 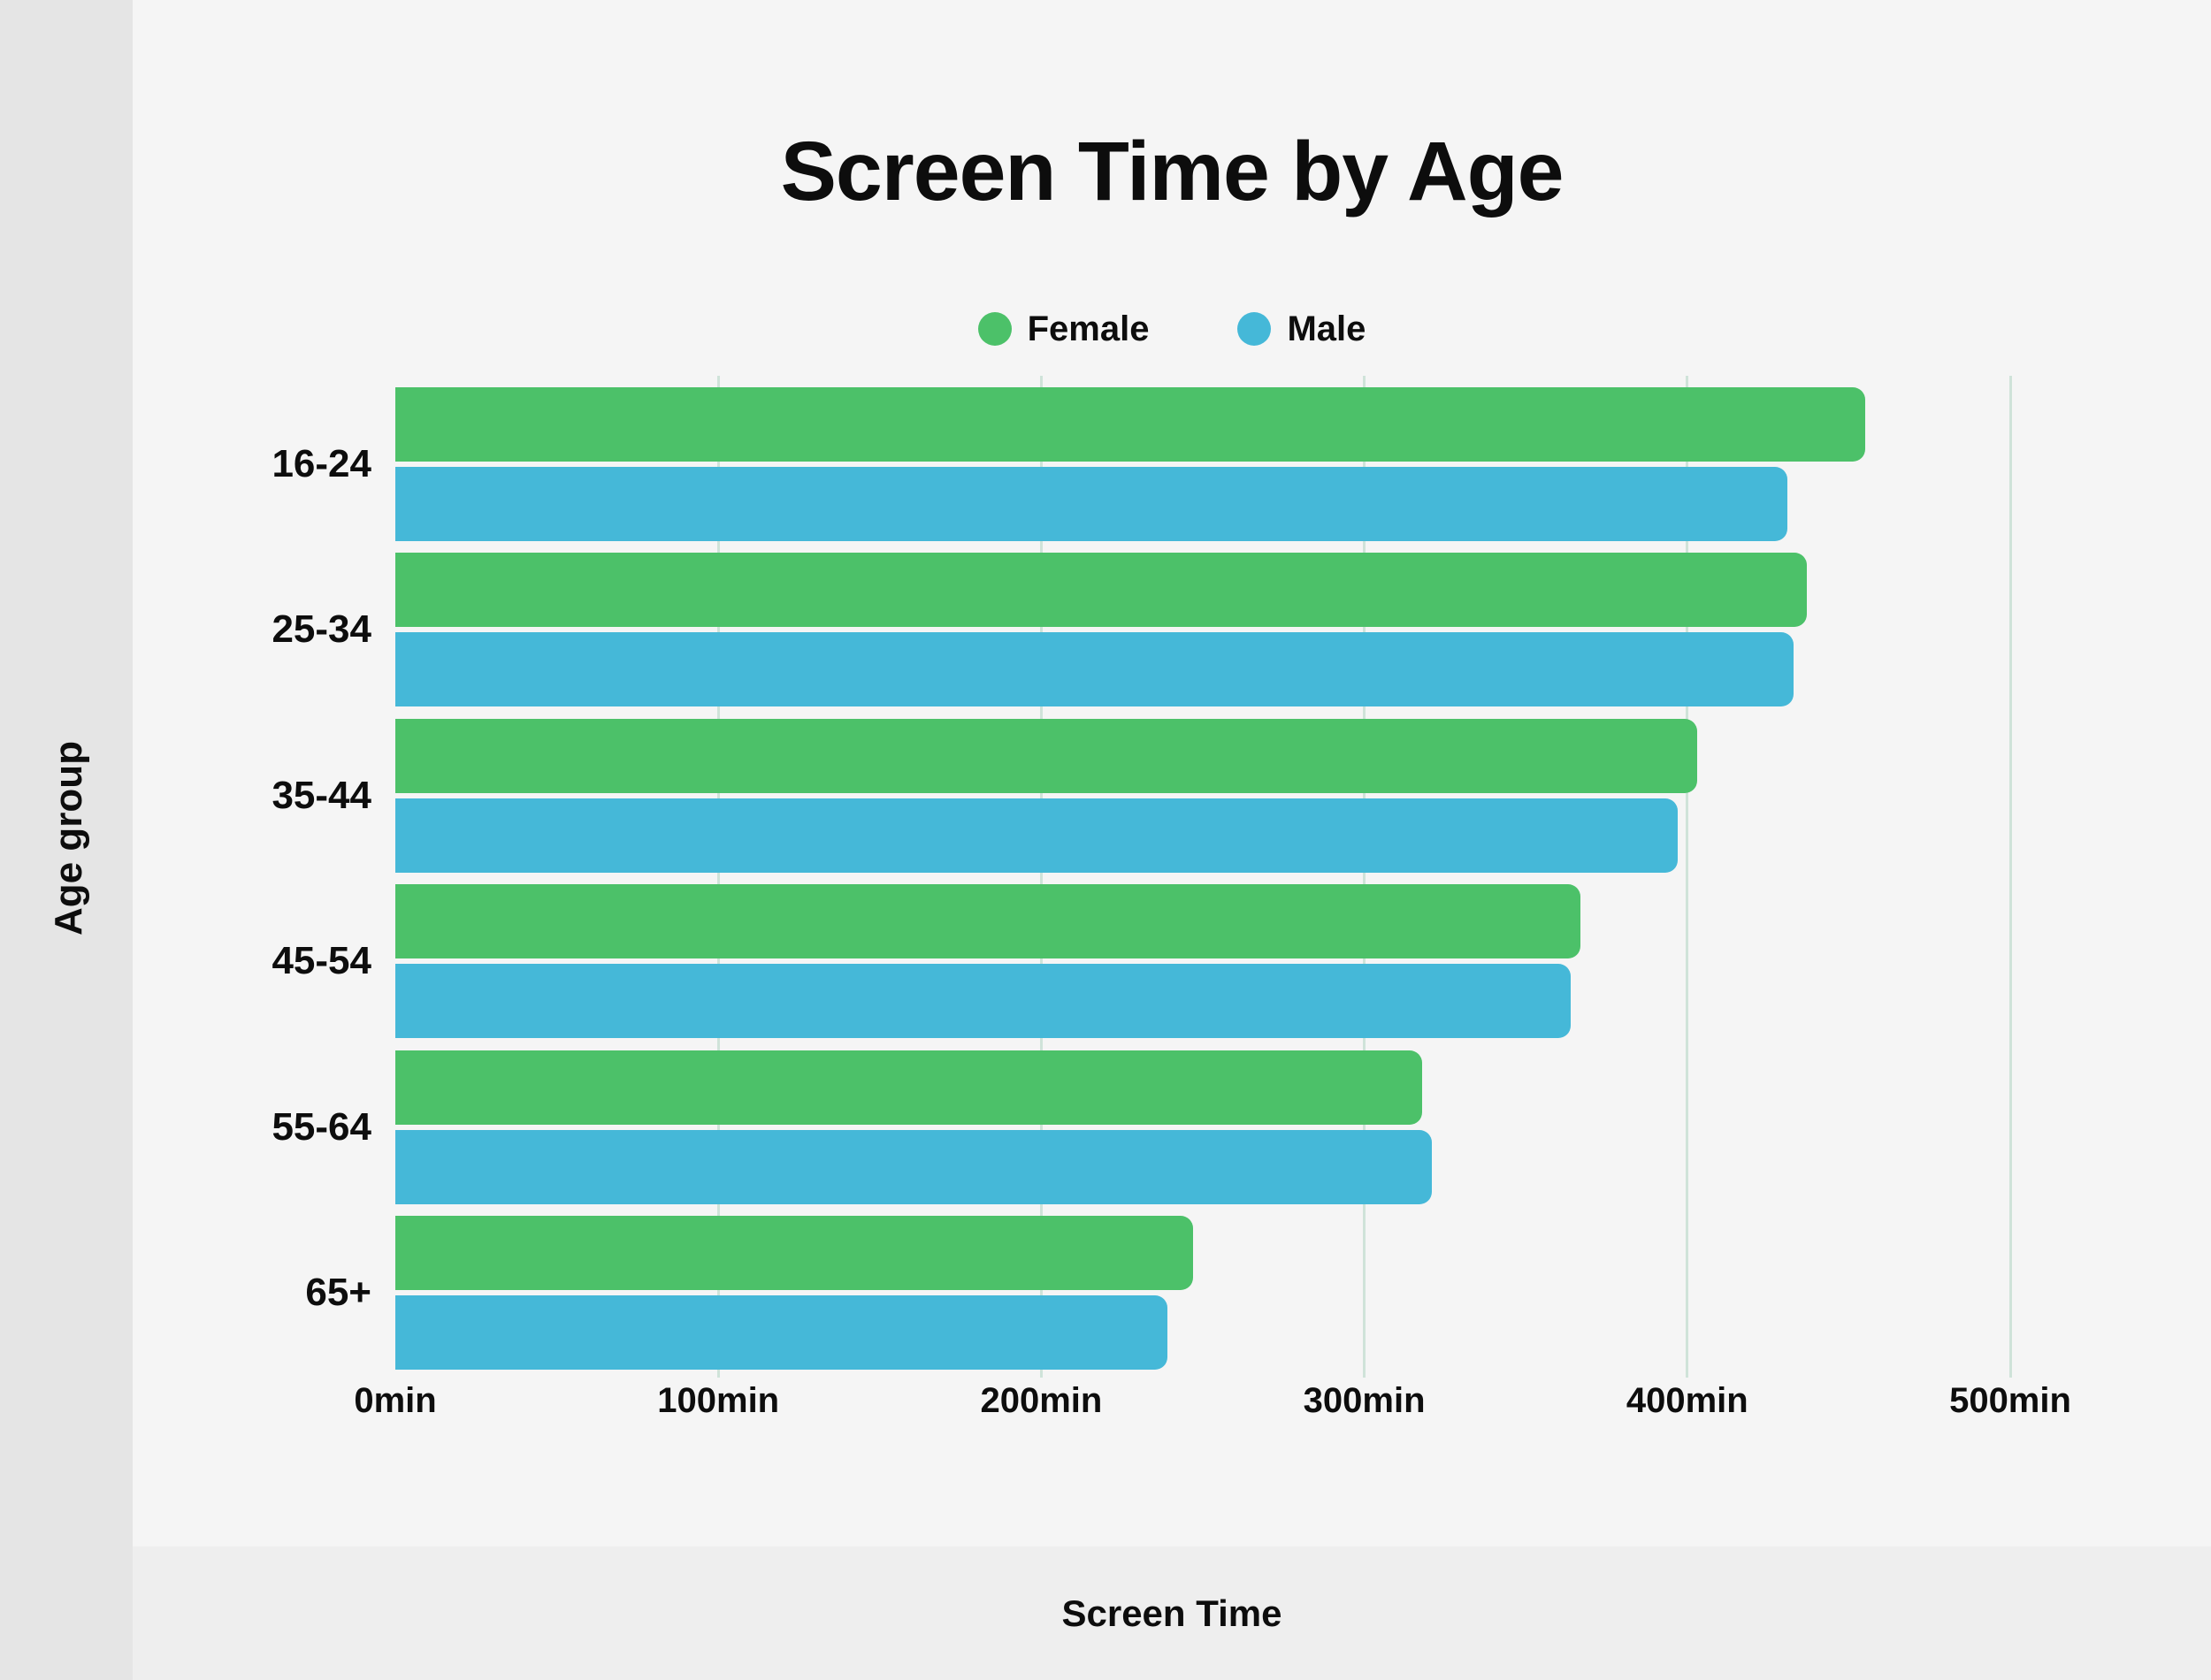 What do you see at coordinates (1088, 328) in the screenshot?
I see `legend-label: Female` at bounding box center [1088, 328].